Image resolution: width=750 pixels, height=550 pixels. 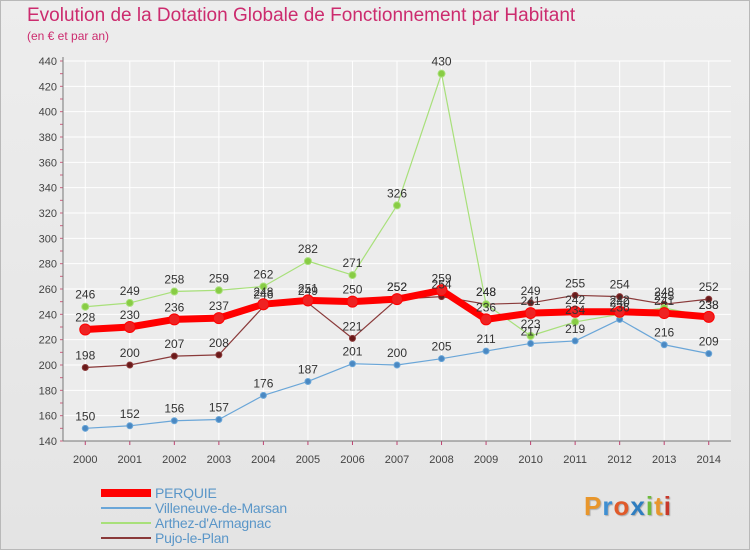 I want to click on y-tick-label: 160, so click(x=48, y=417).